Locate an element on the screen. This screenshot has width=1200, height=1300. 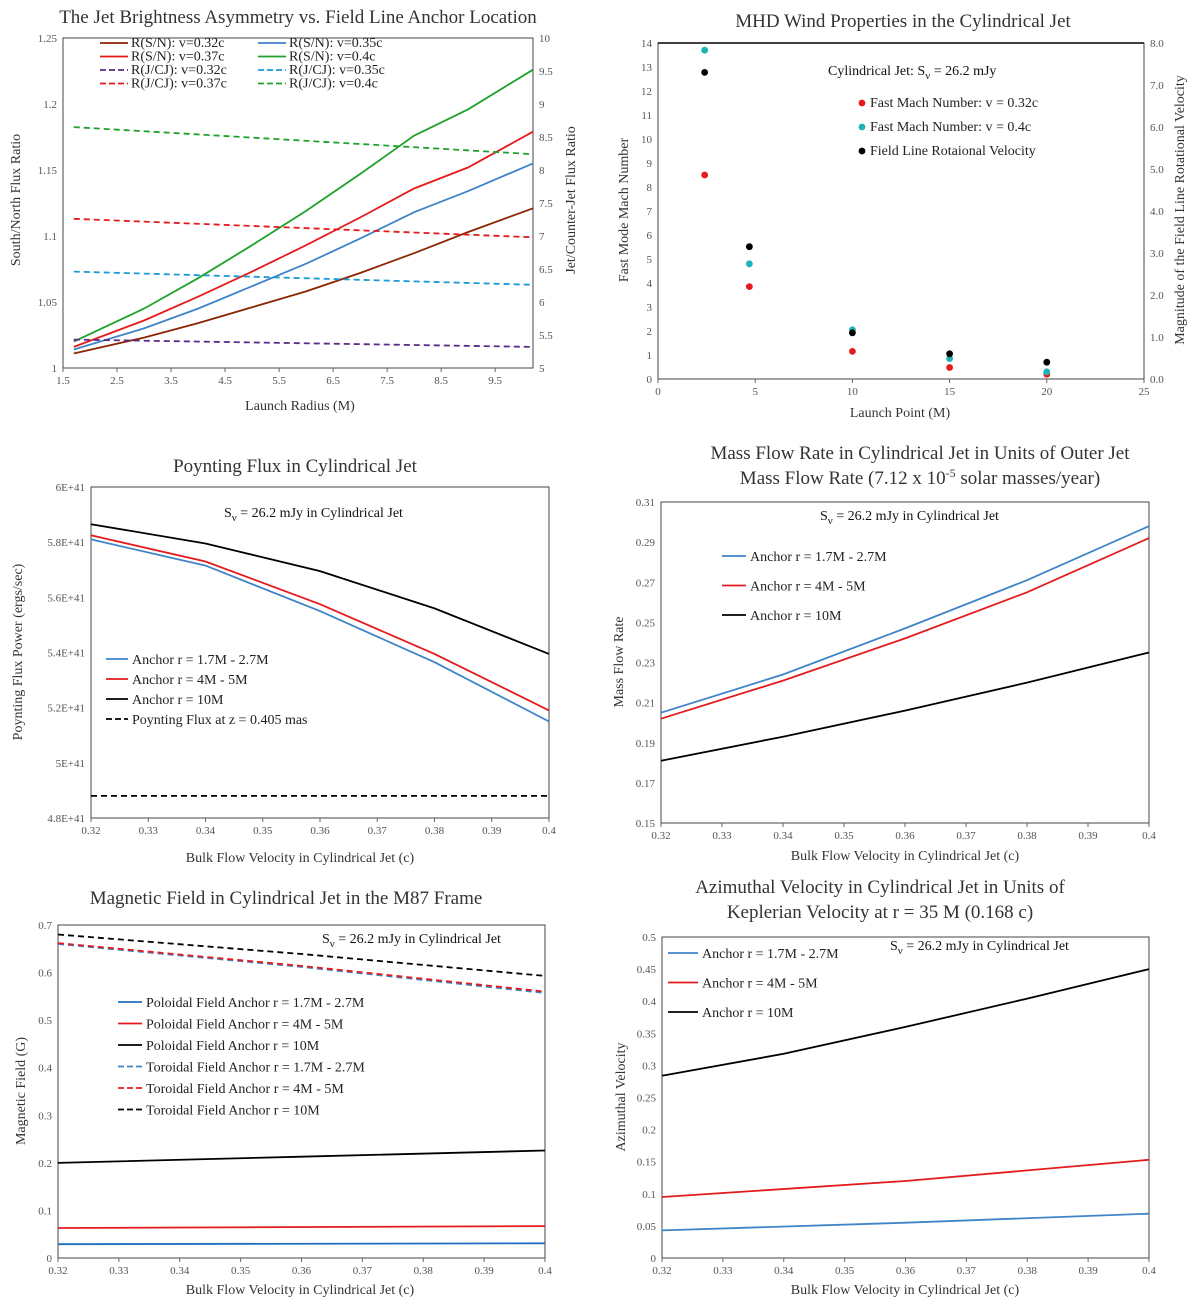
x-tick-label: 1.5 is located at coordinates (63, 381).